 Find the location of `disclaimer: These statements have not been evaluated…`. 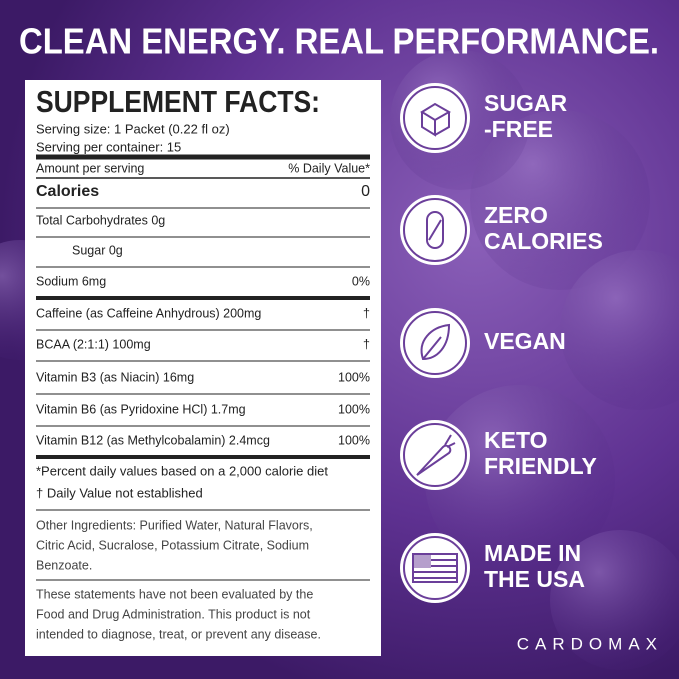

disclaimer: These statements have not been evaluated… is located at coordinates (174, 594).